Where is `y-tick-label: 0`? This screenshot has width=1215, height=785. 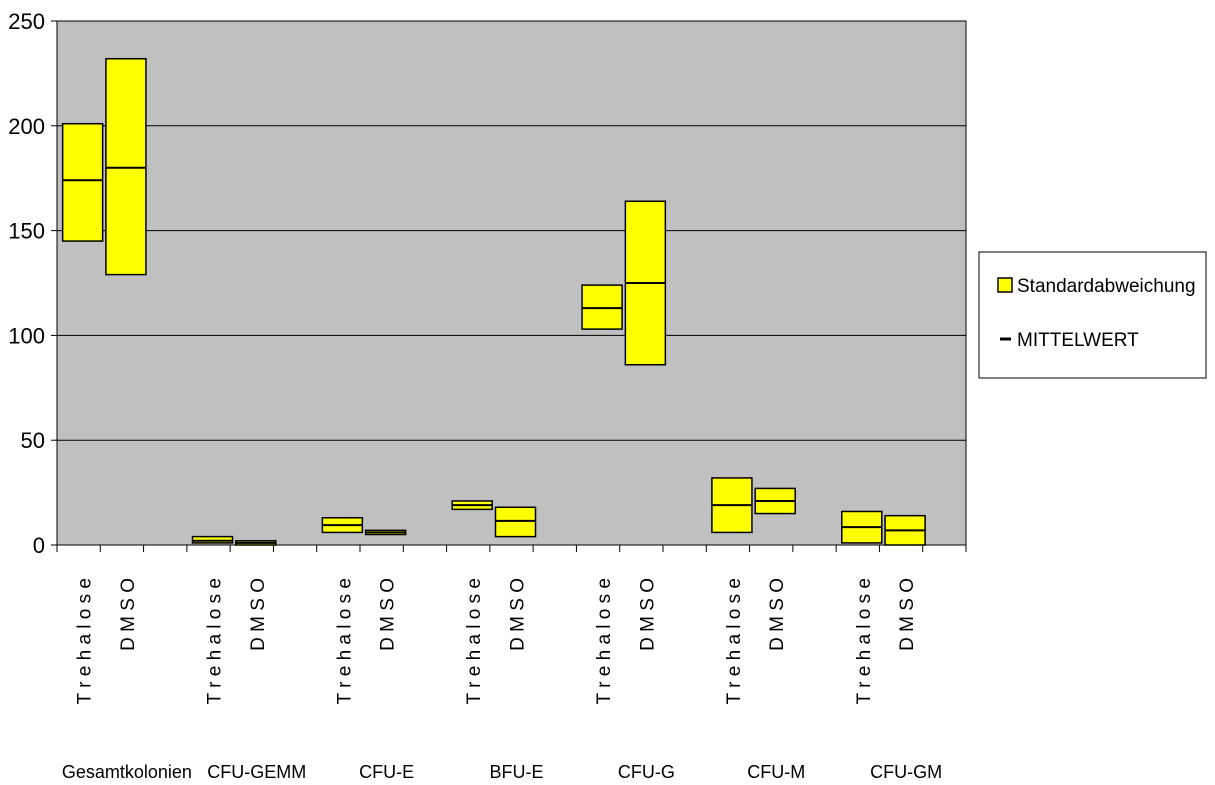
y-tick-label: 0 is located at coordinates (39, 545).